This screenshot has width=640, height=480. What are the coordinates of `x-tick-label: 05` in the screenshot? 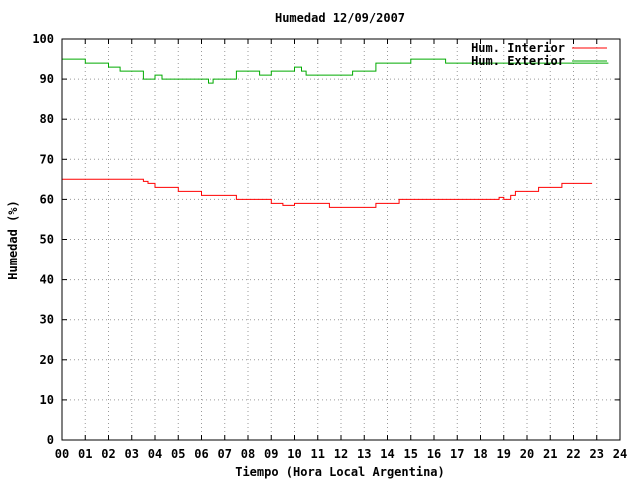 It's located at (178, 454).